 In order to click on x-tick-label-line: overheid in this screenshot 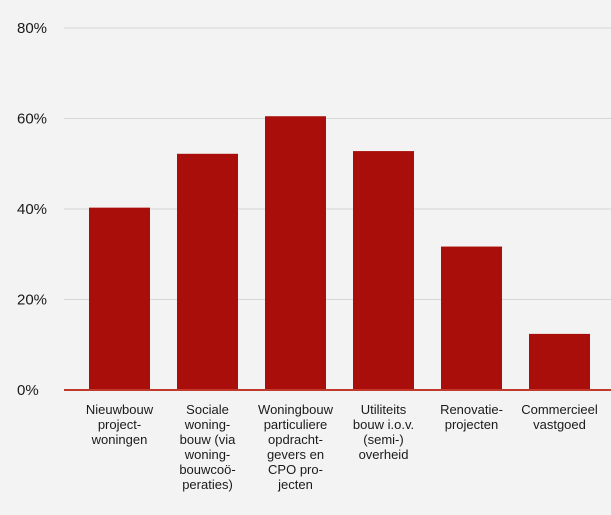, I will do `click(384, 454)`.